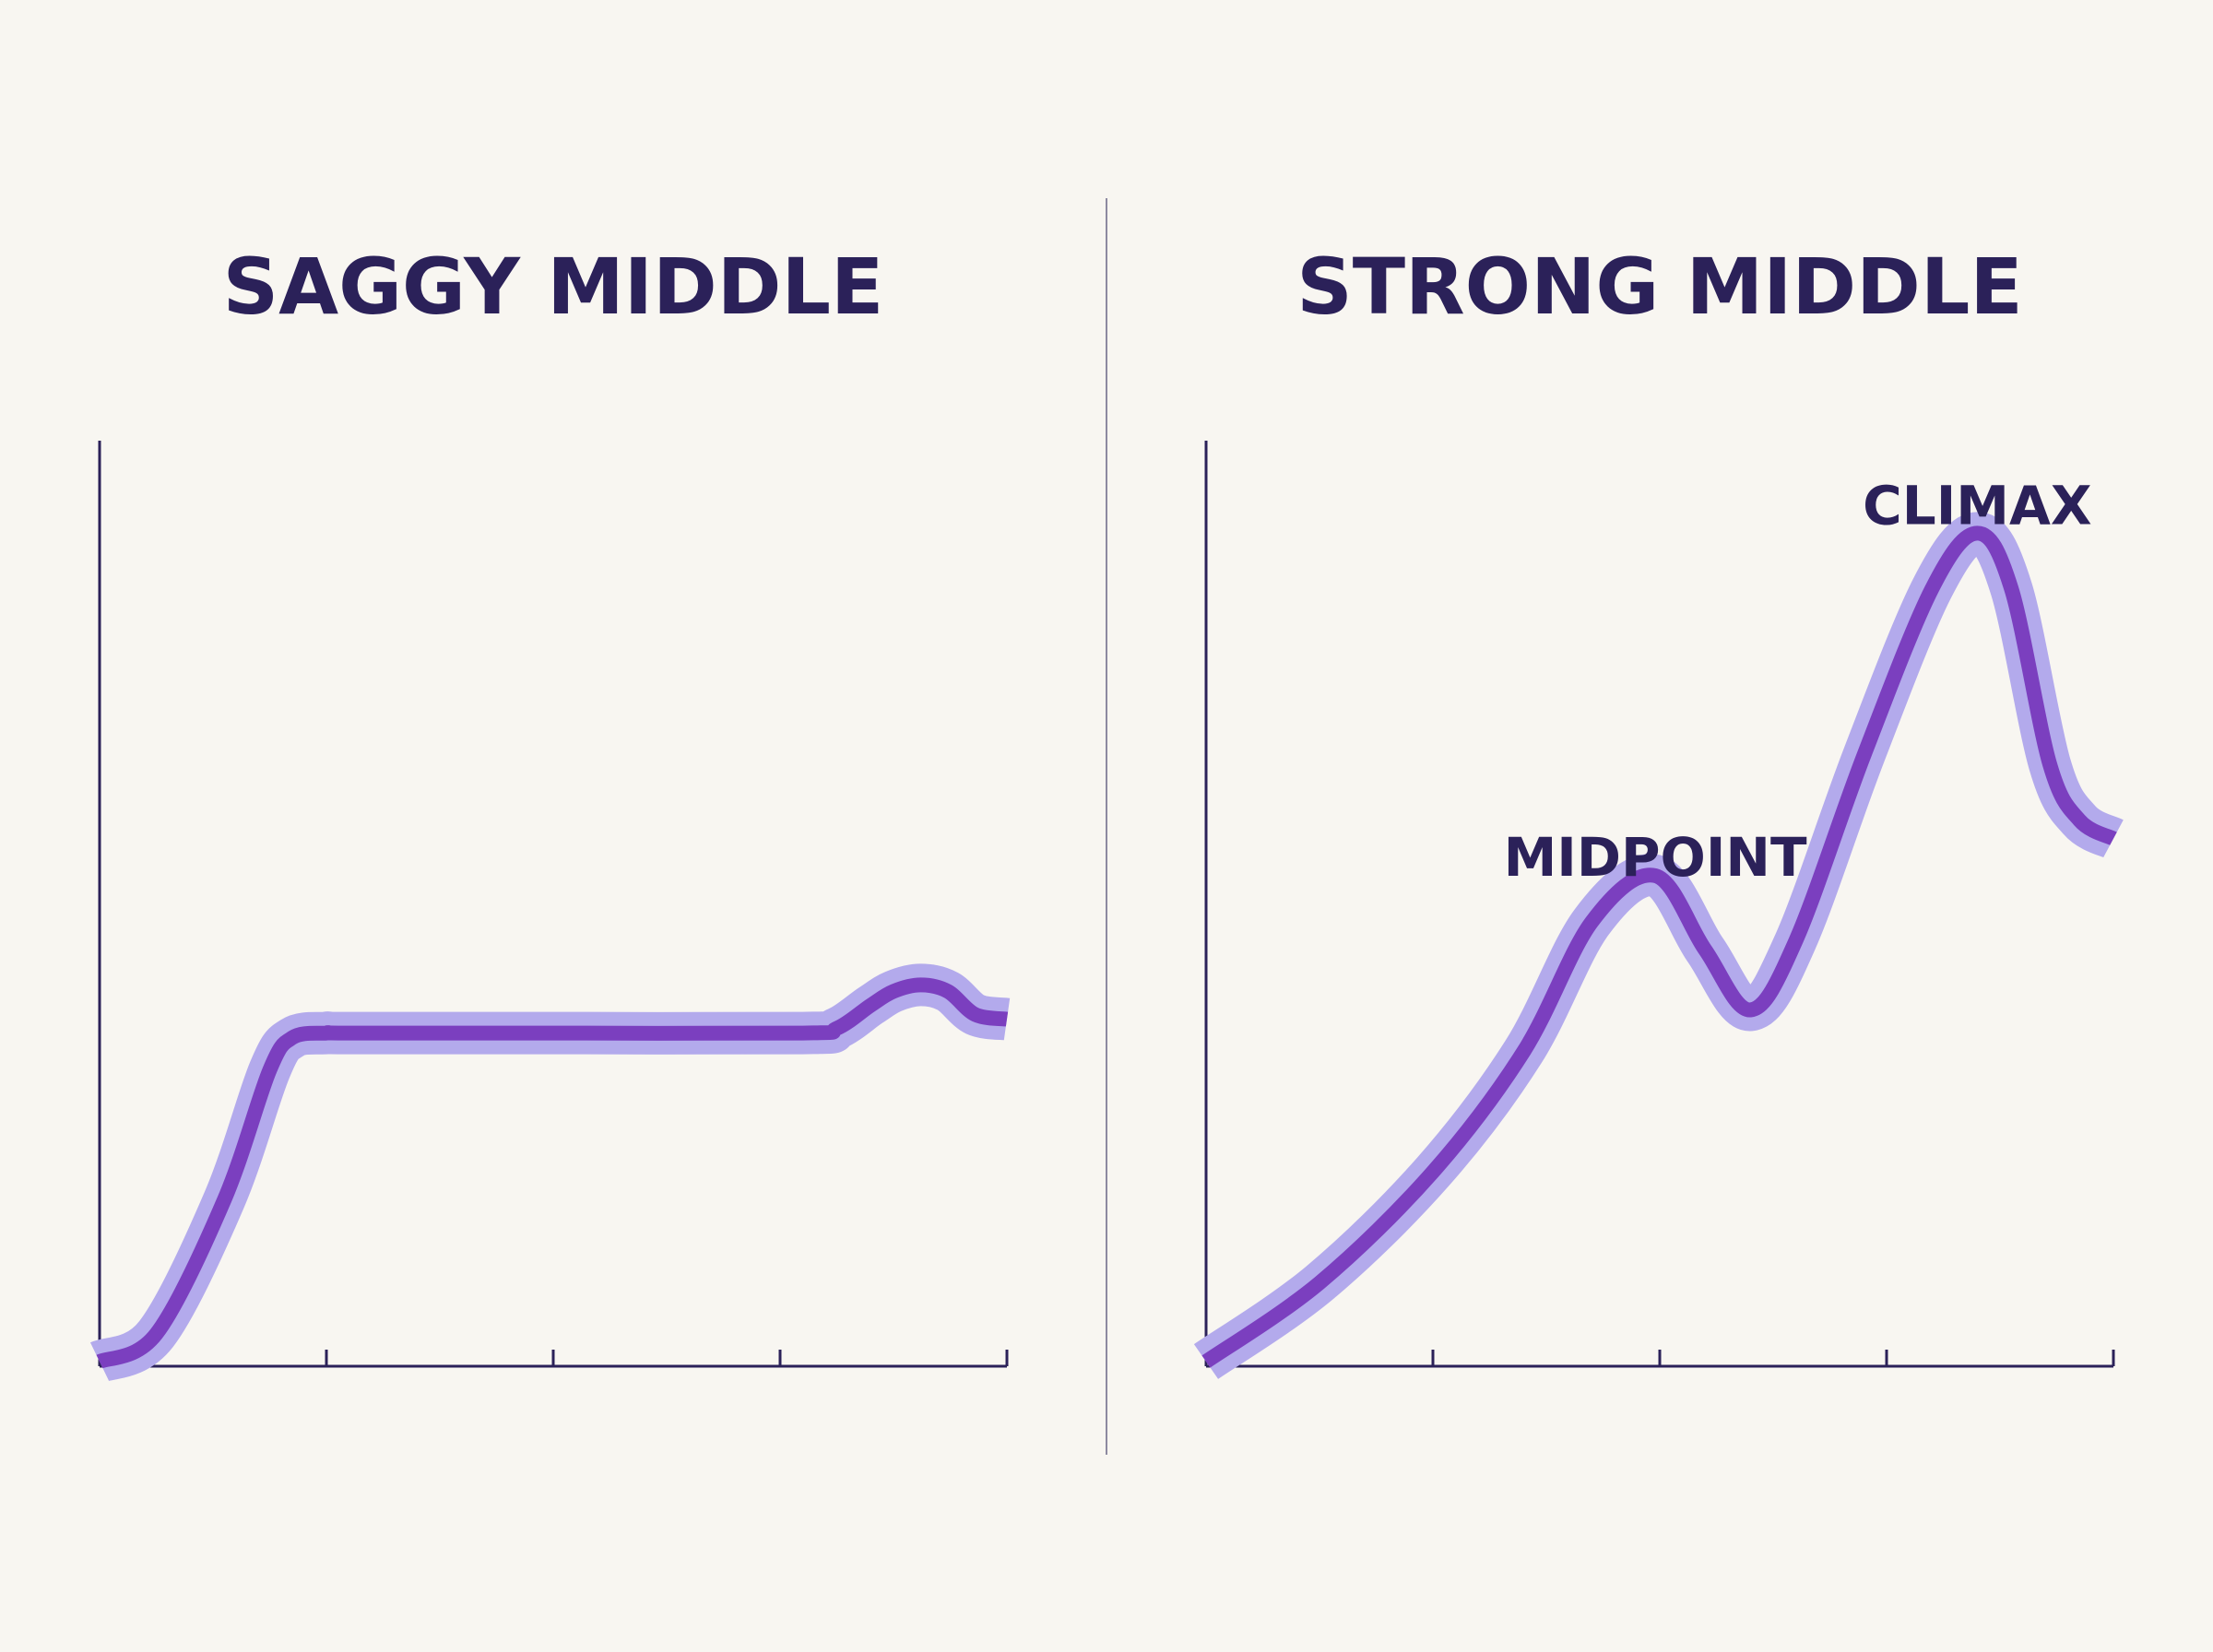  I want to click on annotation-climax: CLIMAX, so click(1977, 505).